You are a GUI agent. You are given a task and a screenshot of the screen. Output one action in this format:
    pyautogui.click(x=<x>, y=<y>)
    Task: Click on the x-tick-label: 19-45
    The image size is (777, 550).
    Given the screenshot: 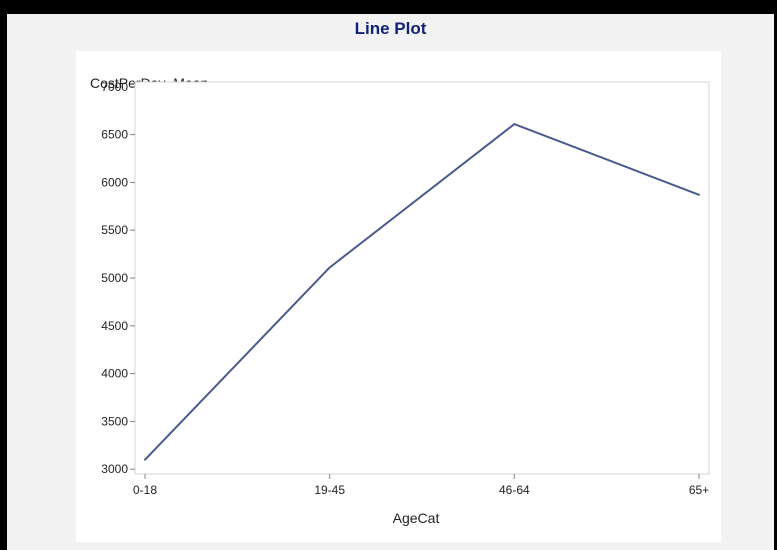 What is the action you would take?
    pyautogui.click(x=329, y=490)
    